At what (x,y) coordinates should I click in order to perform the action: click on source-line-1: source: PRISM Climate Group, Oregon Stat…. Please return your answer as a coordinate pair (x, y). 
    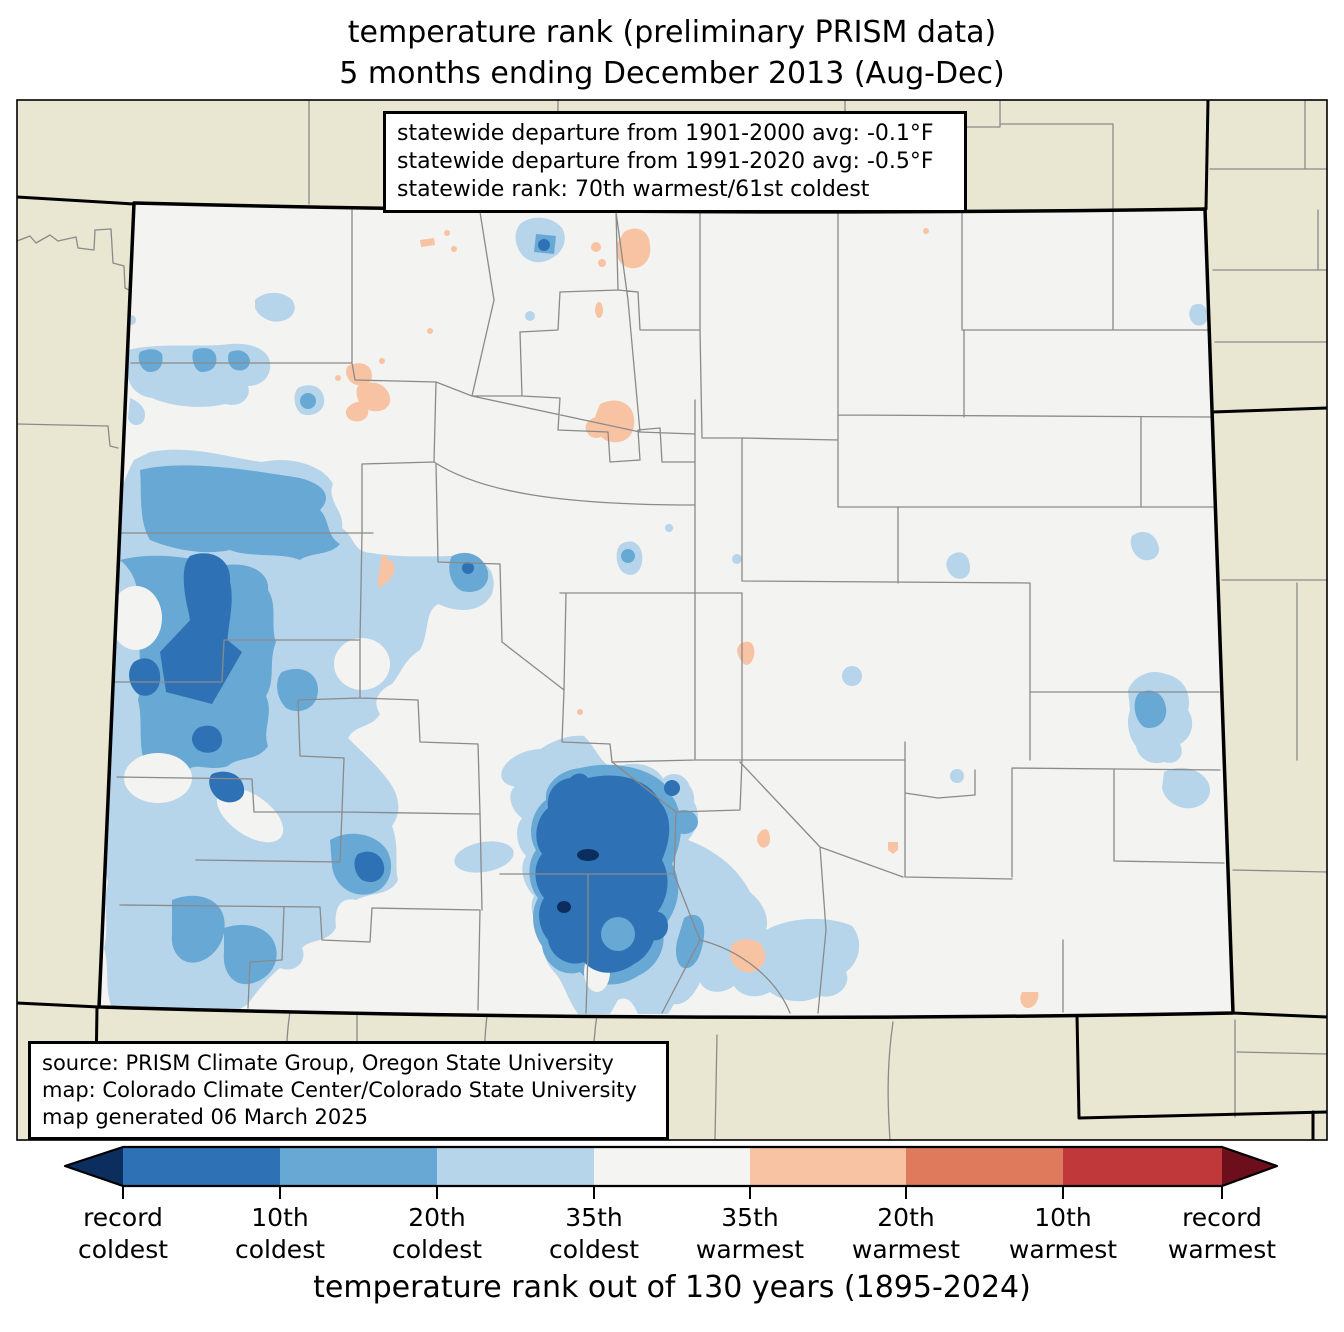
    Looking at the image, I should click on (328, 1063).